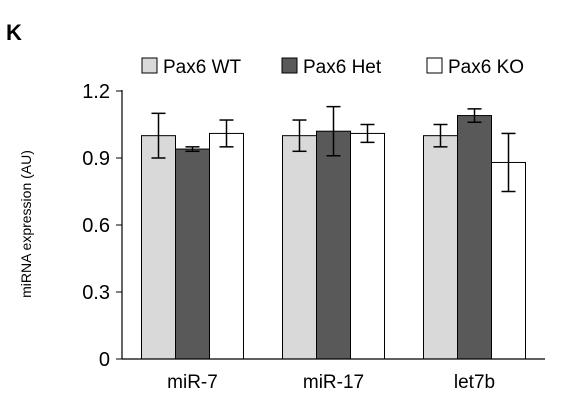  What do you see at coordinates (96, 226) in the screenshot?
I see `y-tick-label: 0.6` at bounding box center [96, 226].